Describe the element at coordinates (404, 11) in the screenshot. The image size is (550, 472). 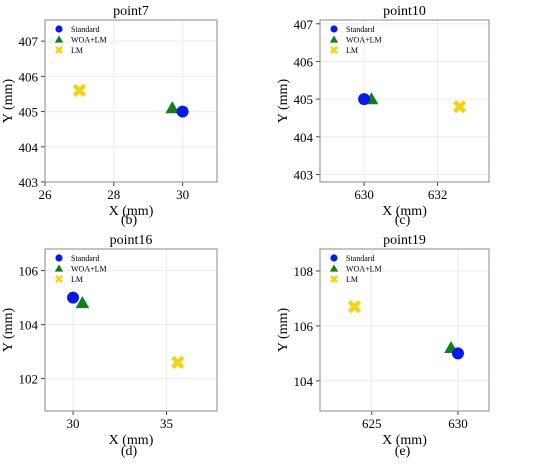
I see `chart-title: point10` at that location.